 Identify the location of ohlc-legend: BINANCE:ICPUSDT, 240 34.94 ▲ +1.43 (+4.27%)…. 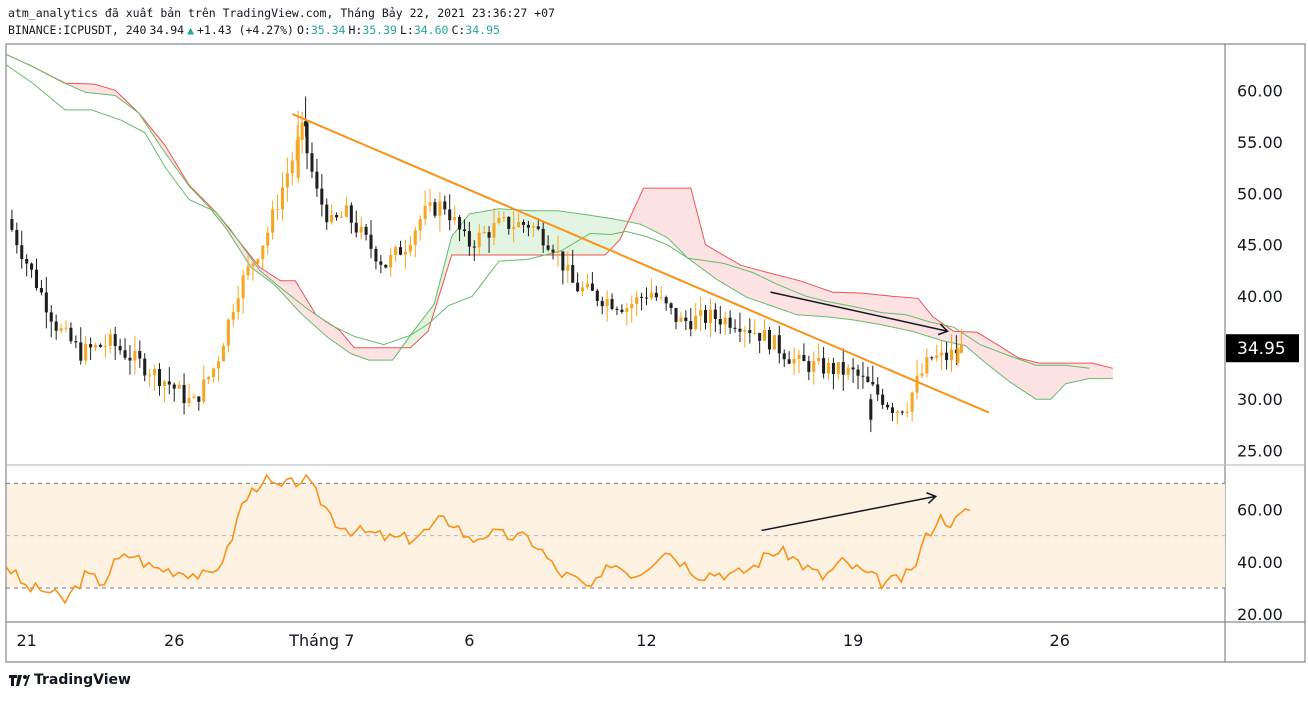
(281, 30).